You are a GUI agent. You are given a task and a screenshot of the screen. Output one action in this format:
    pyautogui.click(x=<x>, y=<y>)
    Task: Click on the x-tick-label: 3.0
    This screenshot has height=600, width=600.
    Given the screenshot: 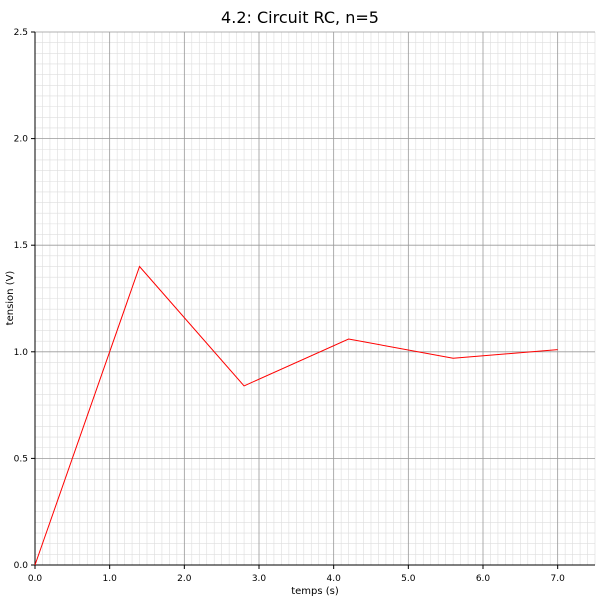 What is the action you would take?
    pyautogui.click(x=259, y=579)
    